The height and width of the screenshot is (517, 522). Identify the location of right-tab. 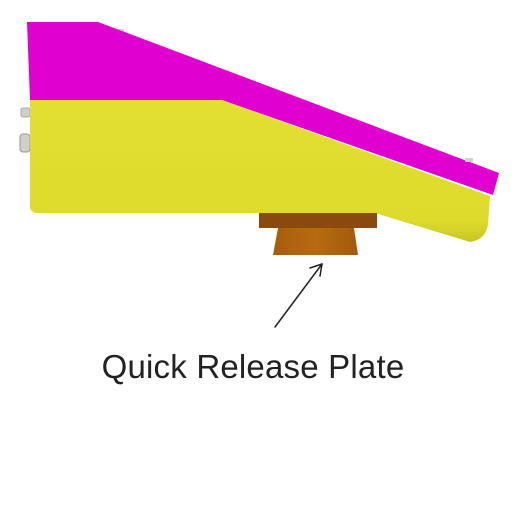
(469, 160).